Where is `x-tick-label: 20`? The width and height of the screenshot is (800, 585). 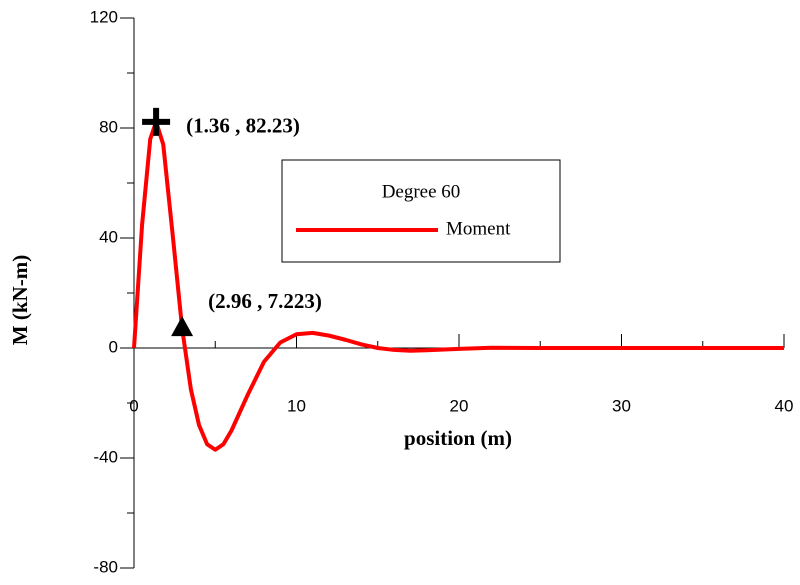
x-tick-label: 20 is located at coordinates (459, 405).